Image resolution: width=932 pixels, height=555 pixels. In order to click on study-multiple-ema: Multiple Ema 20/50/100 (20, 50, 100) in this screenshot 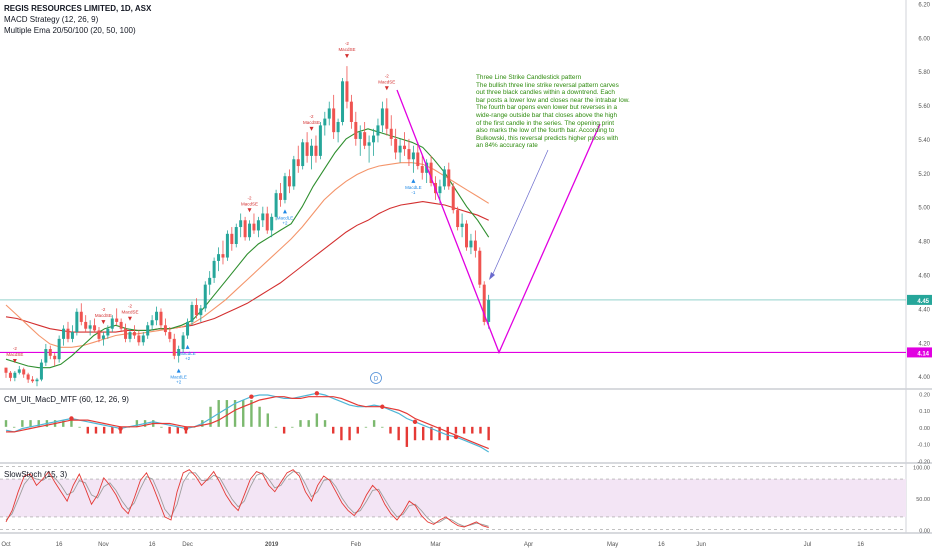, I will do `click(70, 30)`.